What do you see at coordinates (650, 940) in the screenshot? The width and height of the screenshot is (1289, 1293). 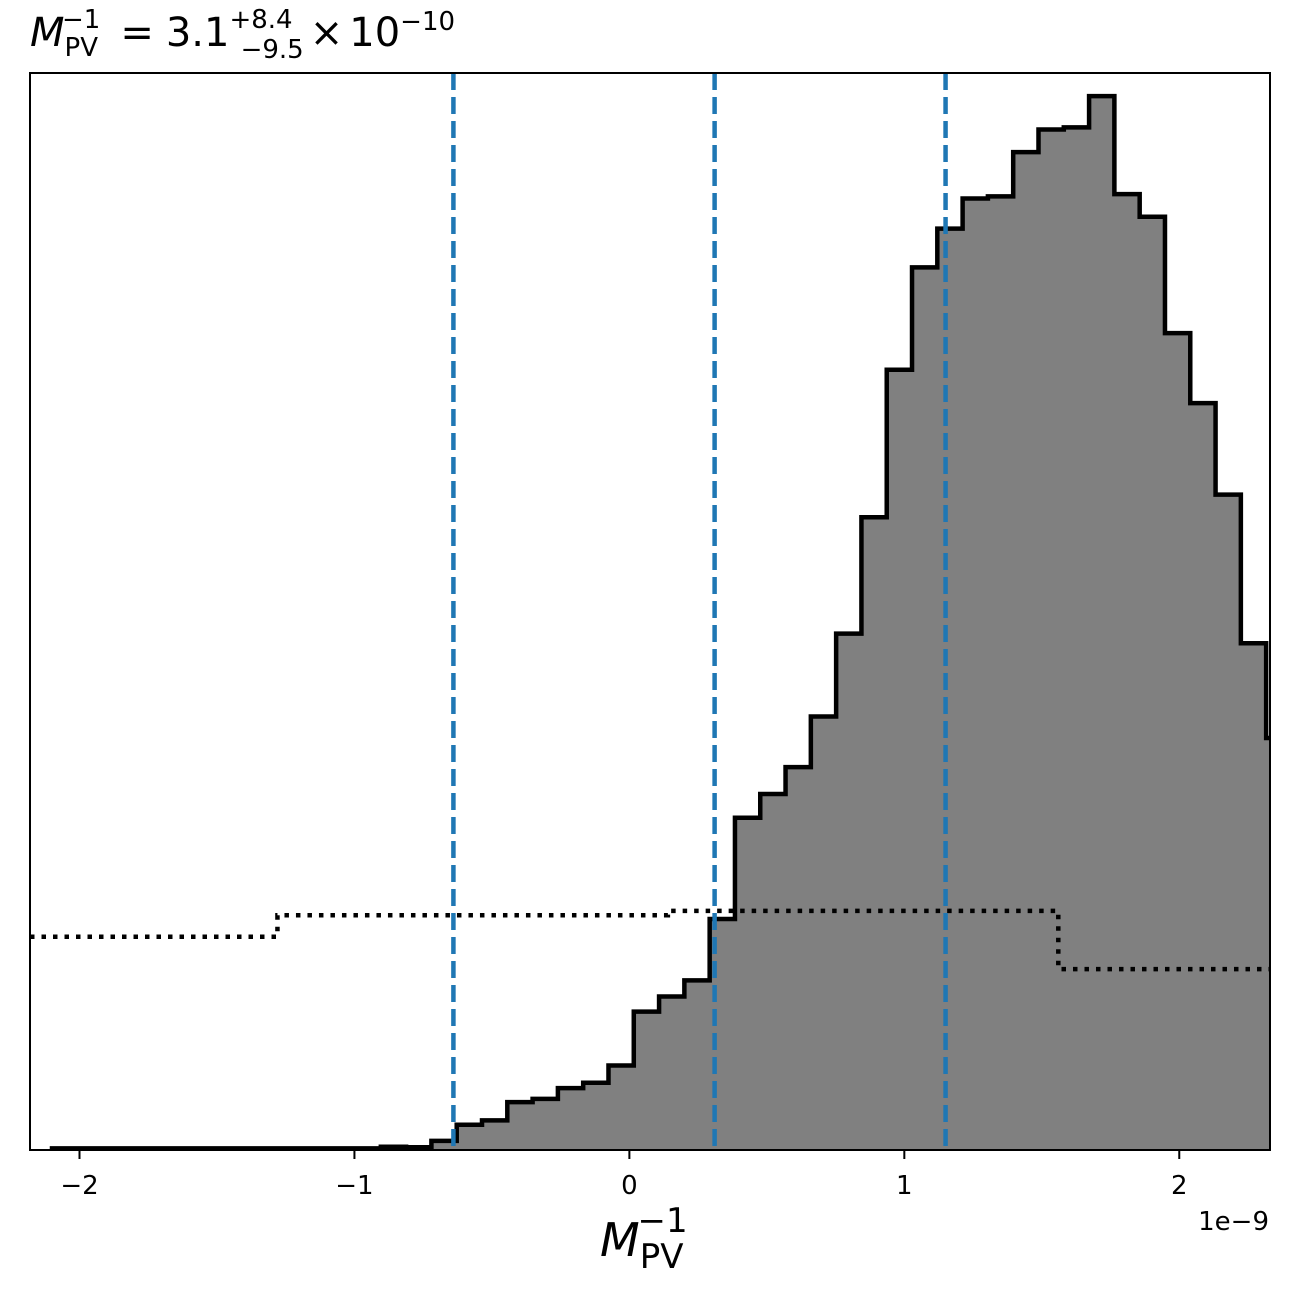 I see `prior-step-line` at bounding box center [650, 940].